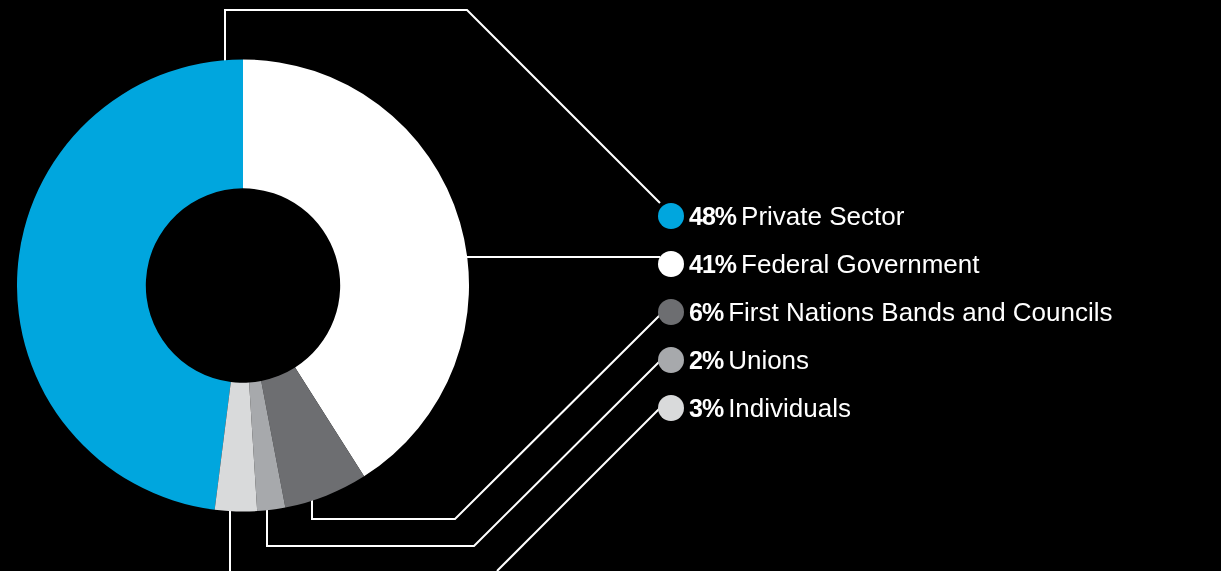 The image size is (1221, 571). I want to click on data-label: 2%, so click(706, 359).